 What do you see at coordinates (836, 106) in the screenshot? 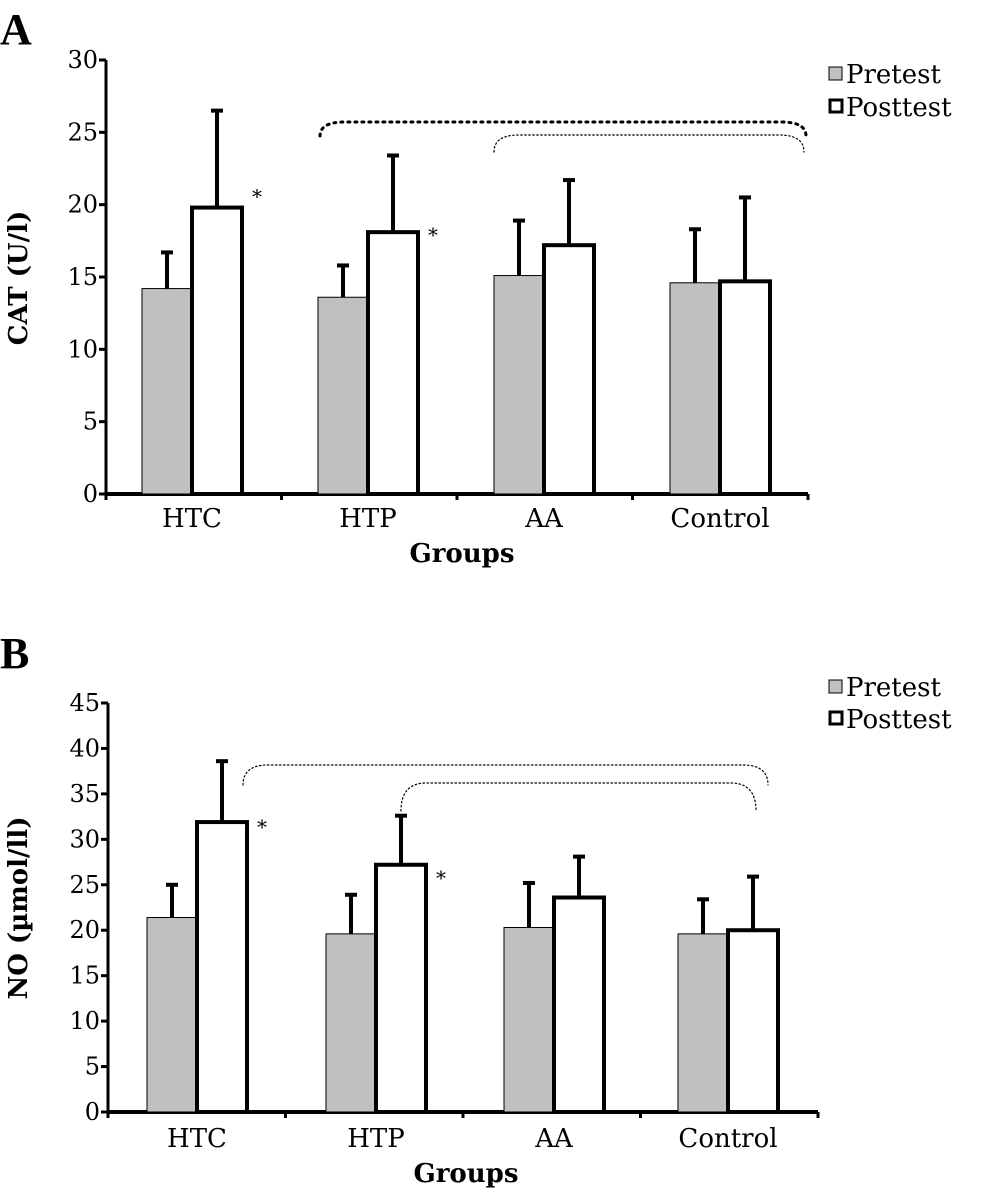
I see `panel-a-legend-posttest-swatch` at bounding box center [836, 106].